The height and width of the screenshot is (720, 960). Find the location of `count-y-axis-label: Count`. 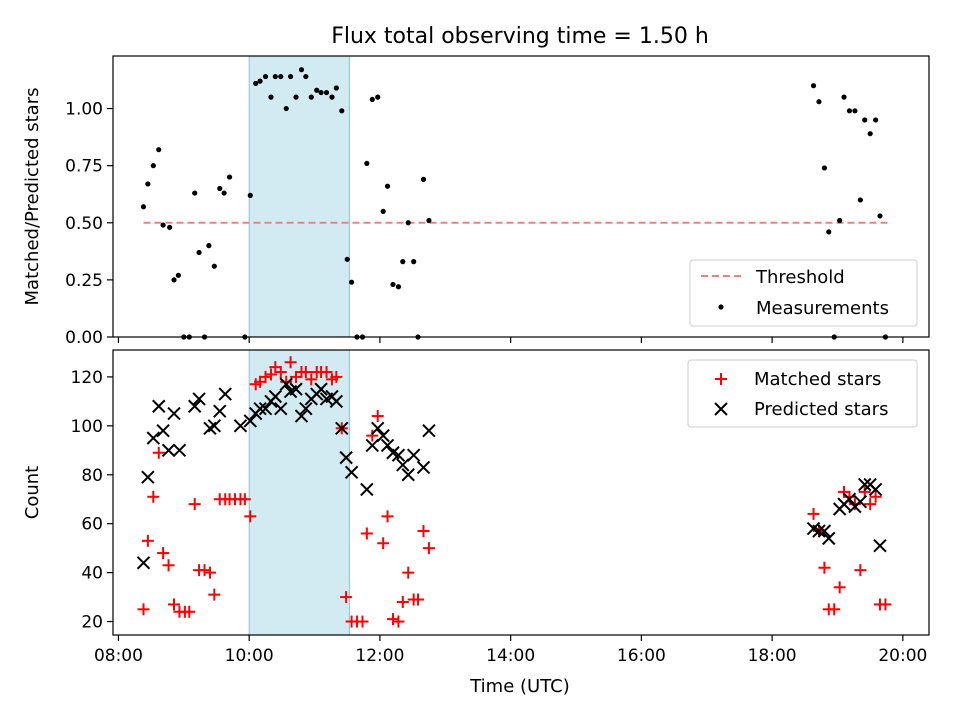

count-y-axis-label: Count is located at coordinates (32, 492).